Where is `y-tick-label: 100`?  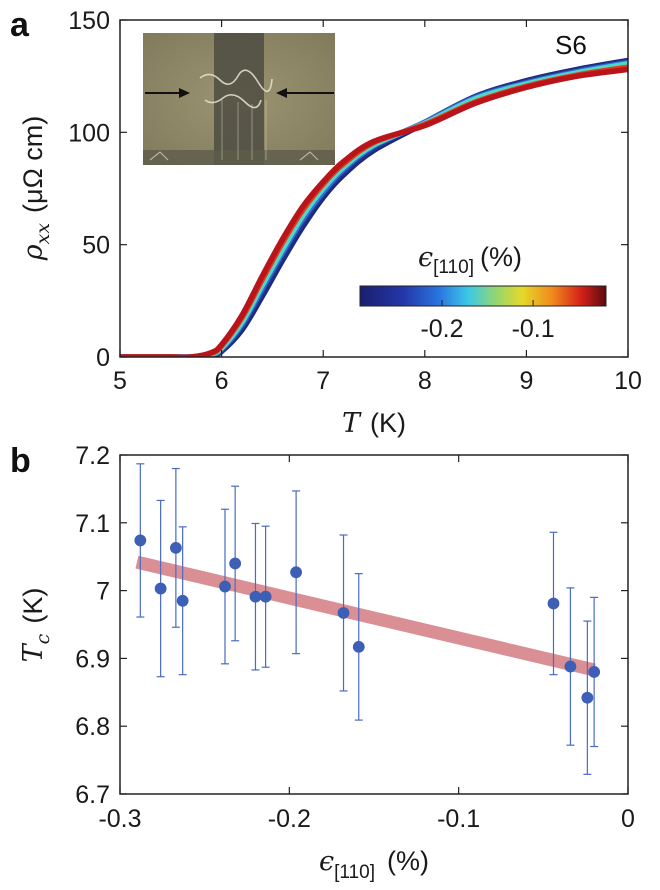
y-tick-label: 100 is located at coordinates (89, 133).